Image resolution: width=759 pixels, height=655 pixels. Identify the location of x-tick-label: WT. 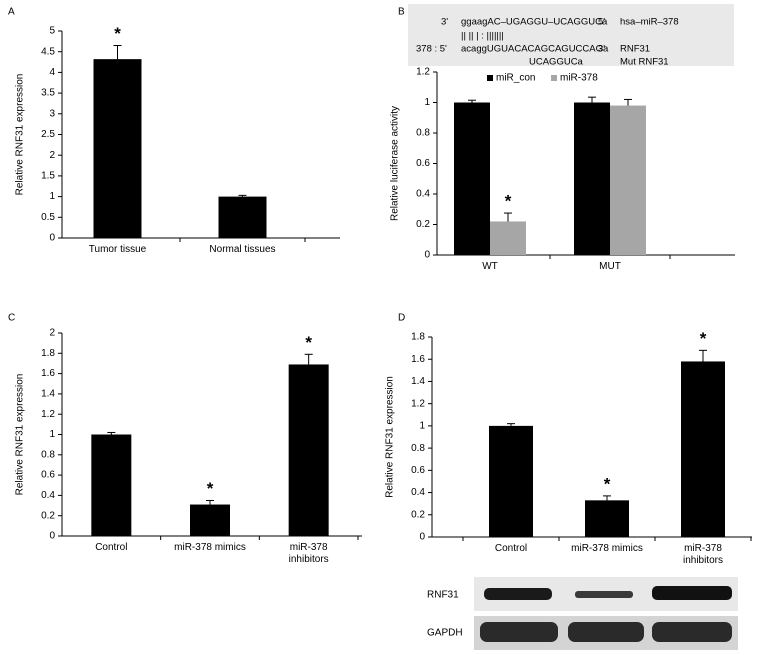
(490, 266).